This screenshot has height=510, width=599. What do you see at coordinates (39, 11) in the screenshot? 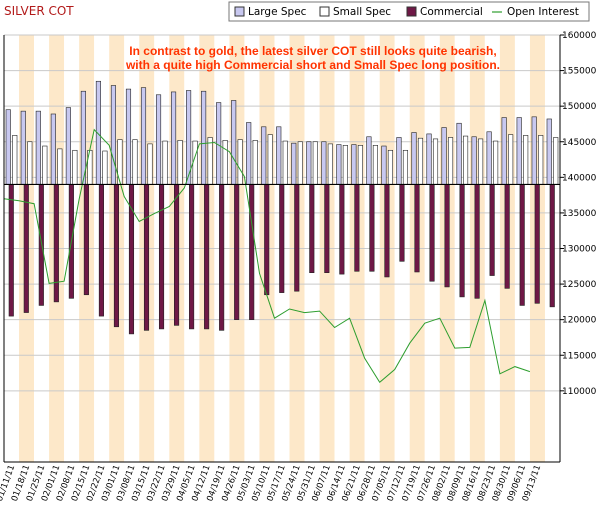
I see `chart-title: SILVER COT` at bounding box center [39, 11].